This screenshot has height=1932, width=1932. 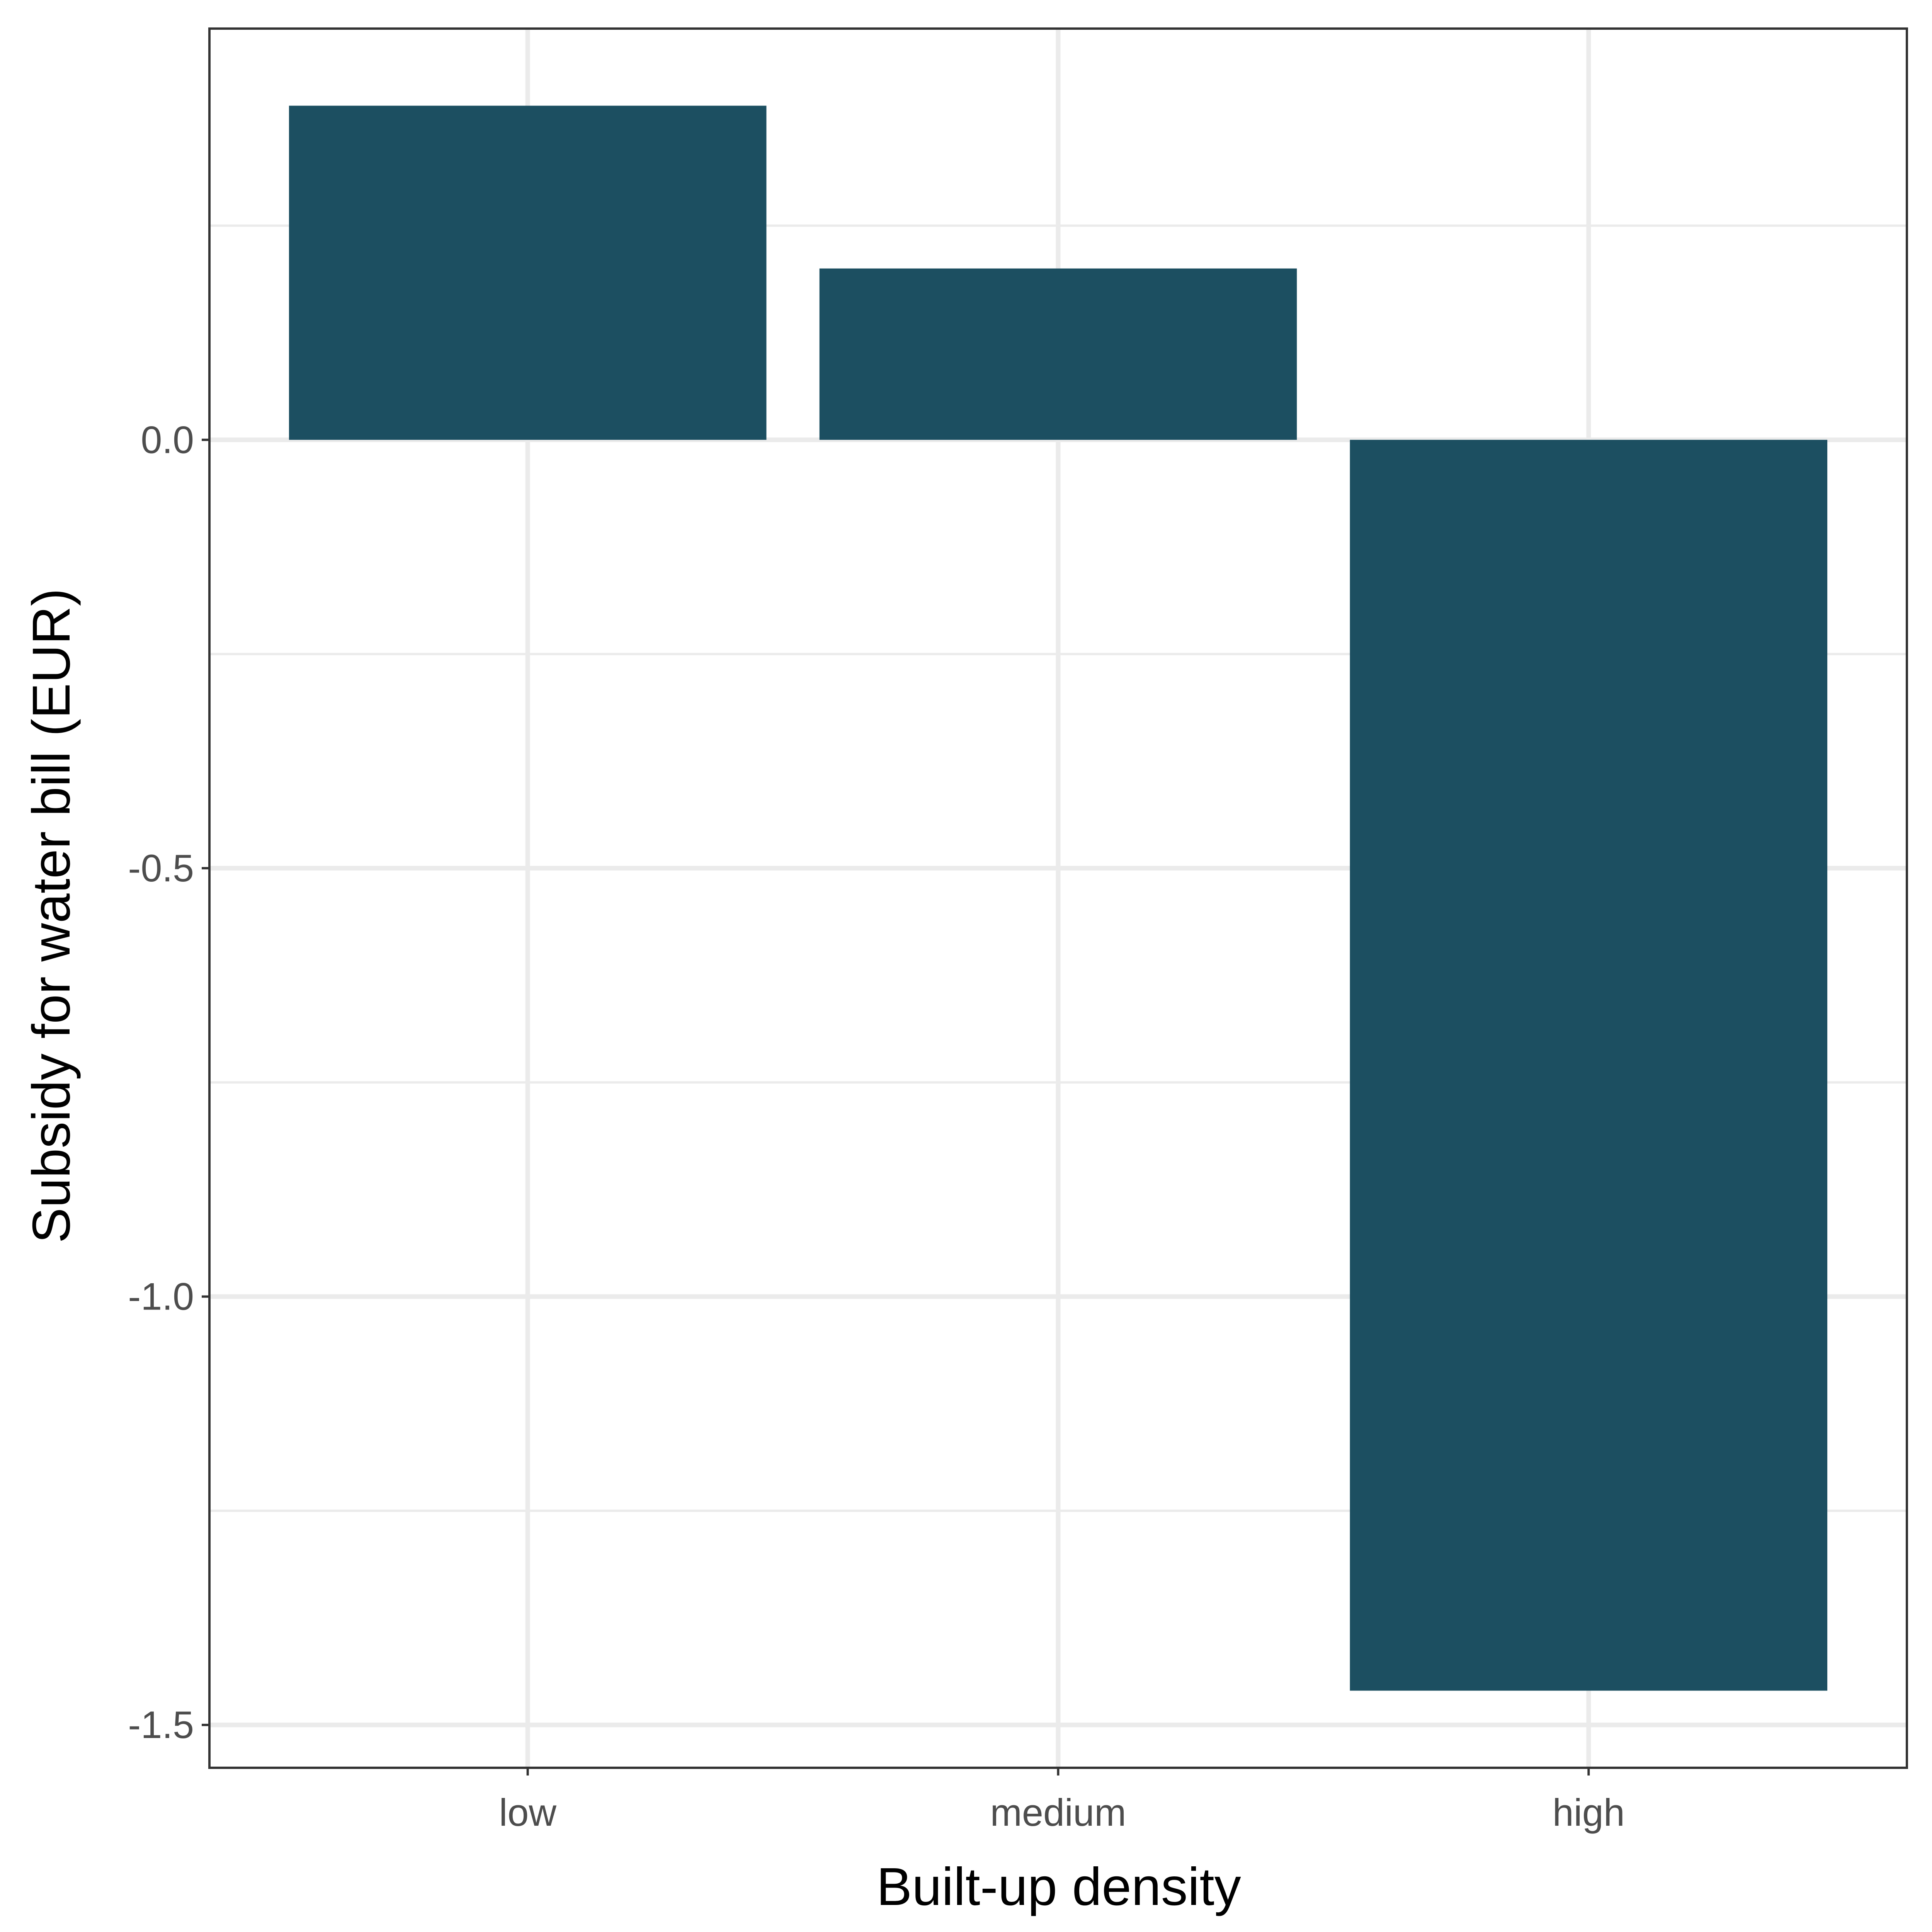 I want to click on y-axis-title: Subsidy for water bill (EUR), so click(x=51, y=915).